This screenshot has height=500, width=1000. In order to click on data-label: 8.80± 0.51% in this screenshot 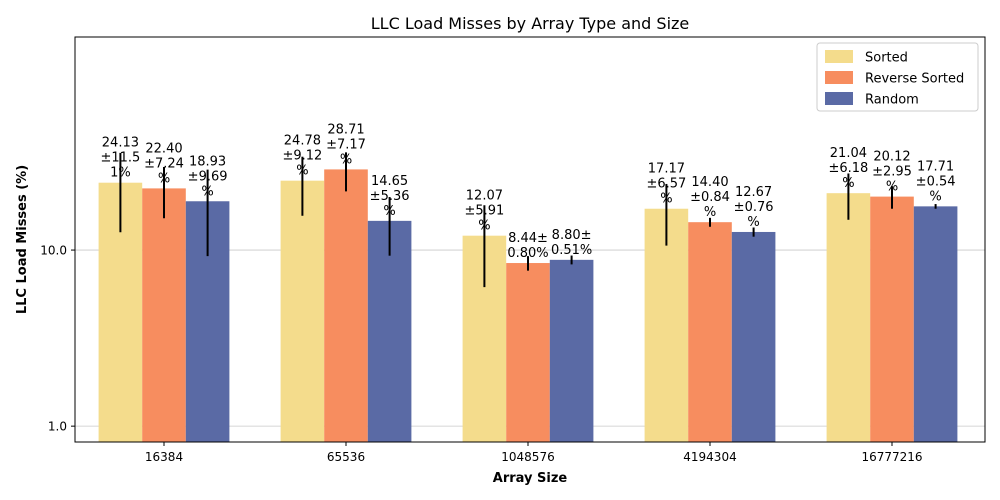, I will do `click(571, 243)`.